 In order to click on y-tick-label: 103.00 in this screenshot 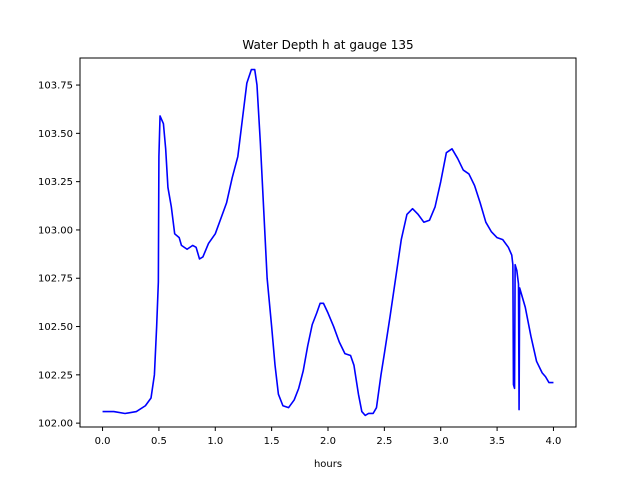, I will do `click(55, 230)`.